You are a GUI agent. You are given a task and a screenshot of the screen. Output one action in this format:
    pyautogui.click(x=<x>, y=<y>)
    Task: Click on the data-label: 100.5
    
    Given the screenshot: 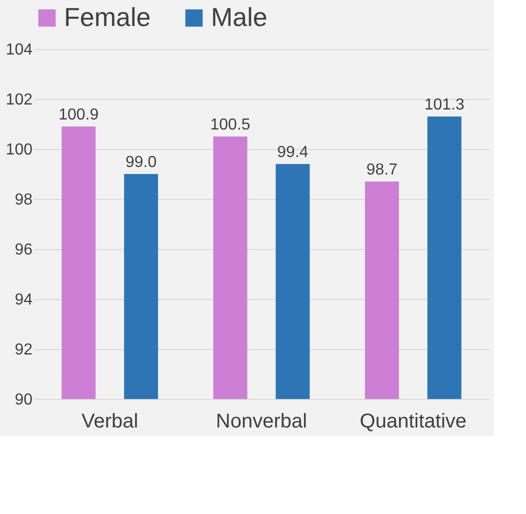 What is the action you would take?
    pyautogui.click(x=230, y=125)
    